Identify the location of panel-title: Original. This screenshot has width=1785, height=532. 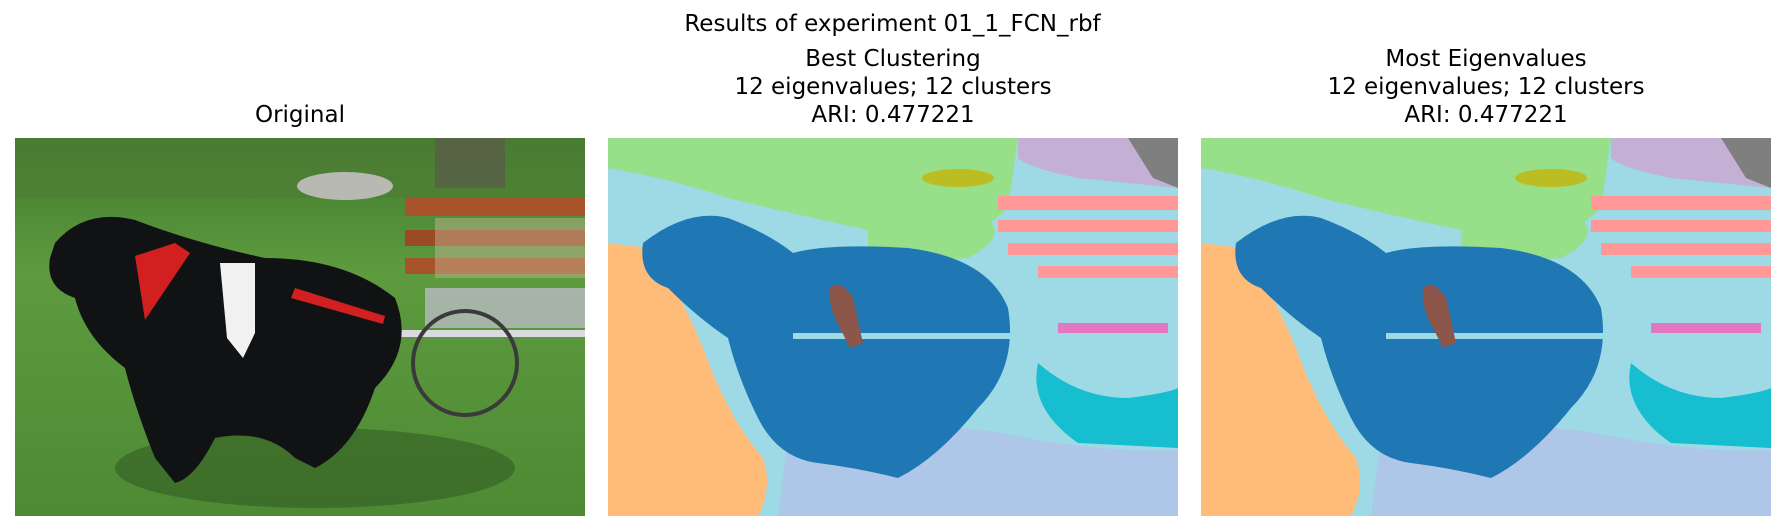
(300, 115).